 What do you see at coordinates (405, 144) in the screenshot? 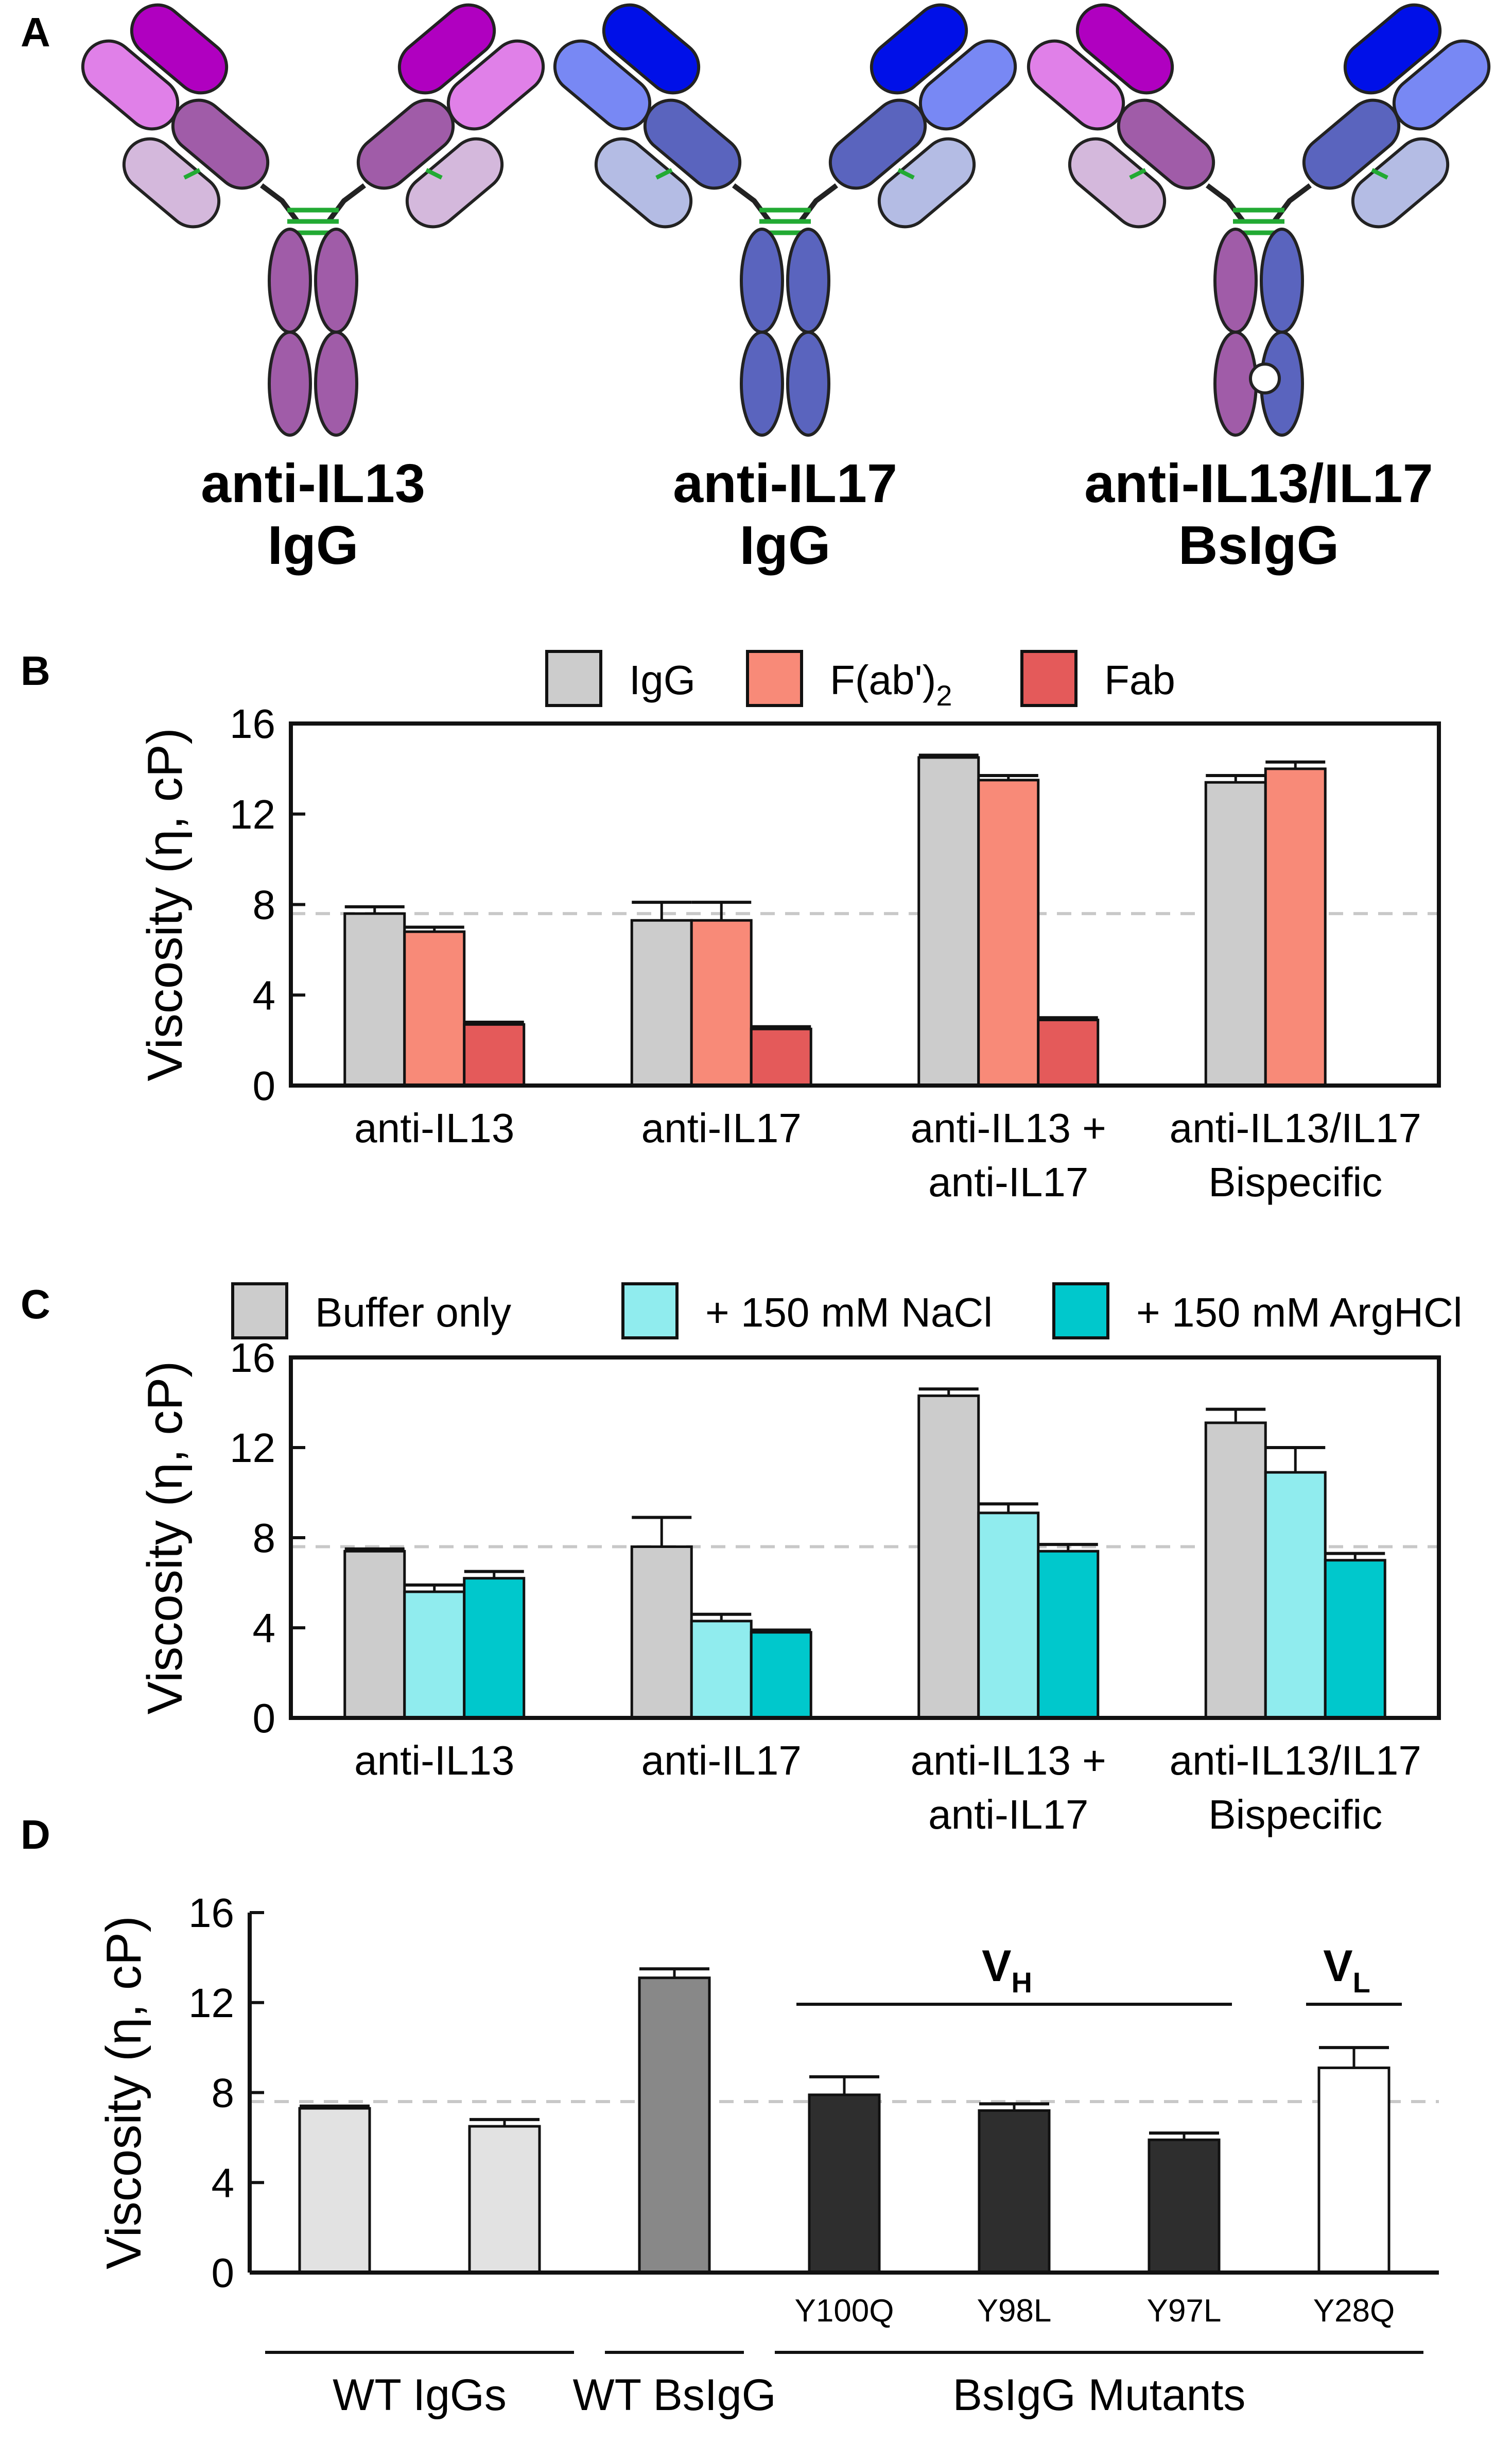
I see `heavy-chain-ch1-right` at bounding box center [405, 144].